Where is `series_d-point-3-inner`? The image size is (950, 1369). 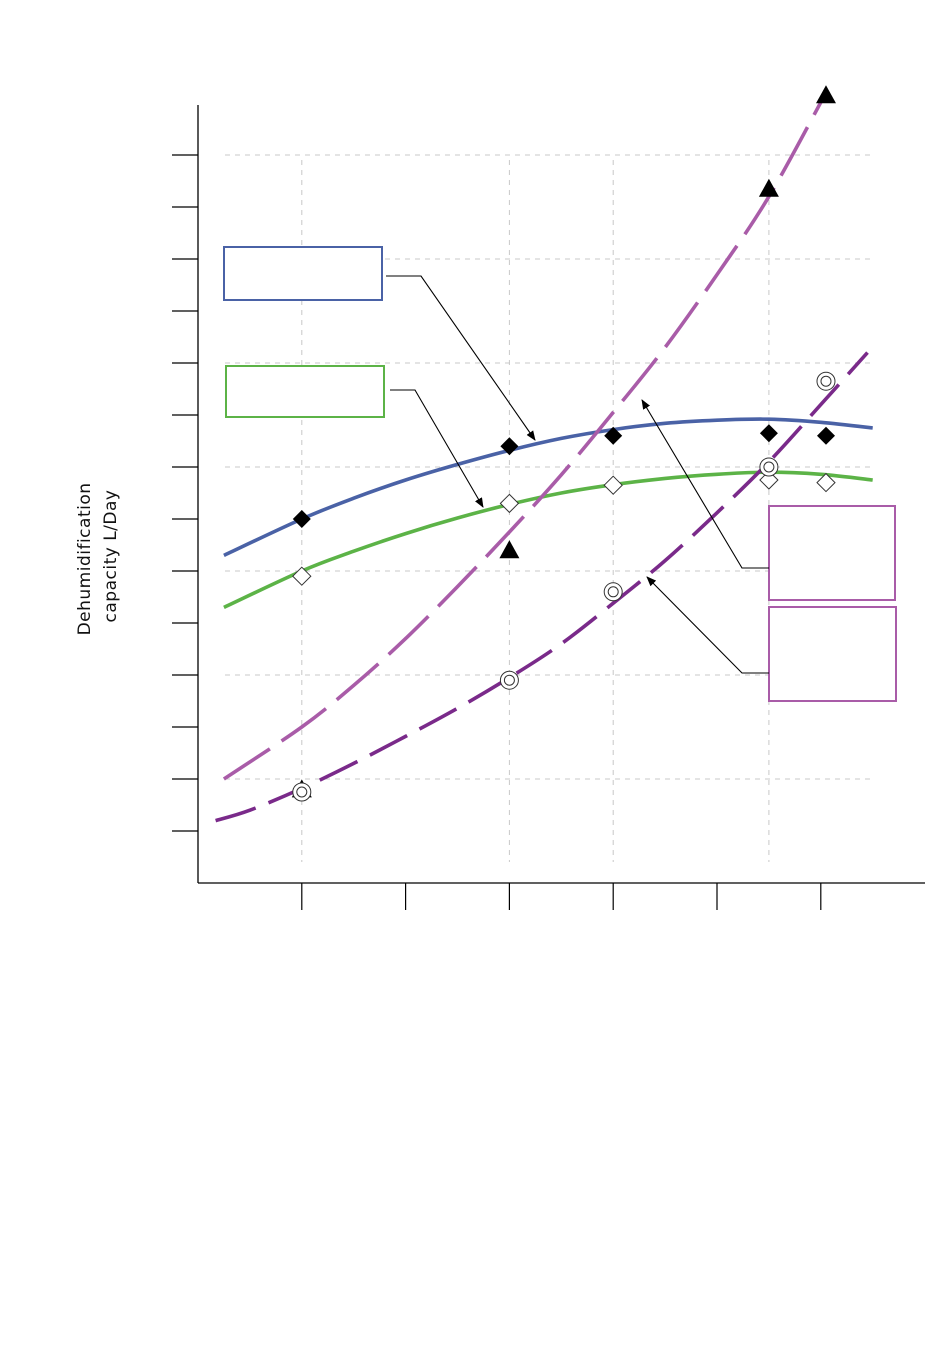
series_d-point-3-inner is located at coordinates (613, 592).